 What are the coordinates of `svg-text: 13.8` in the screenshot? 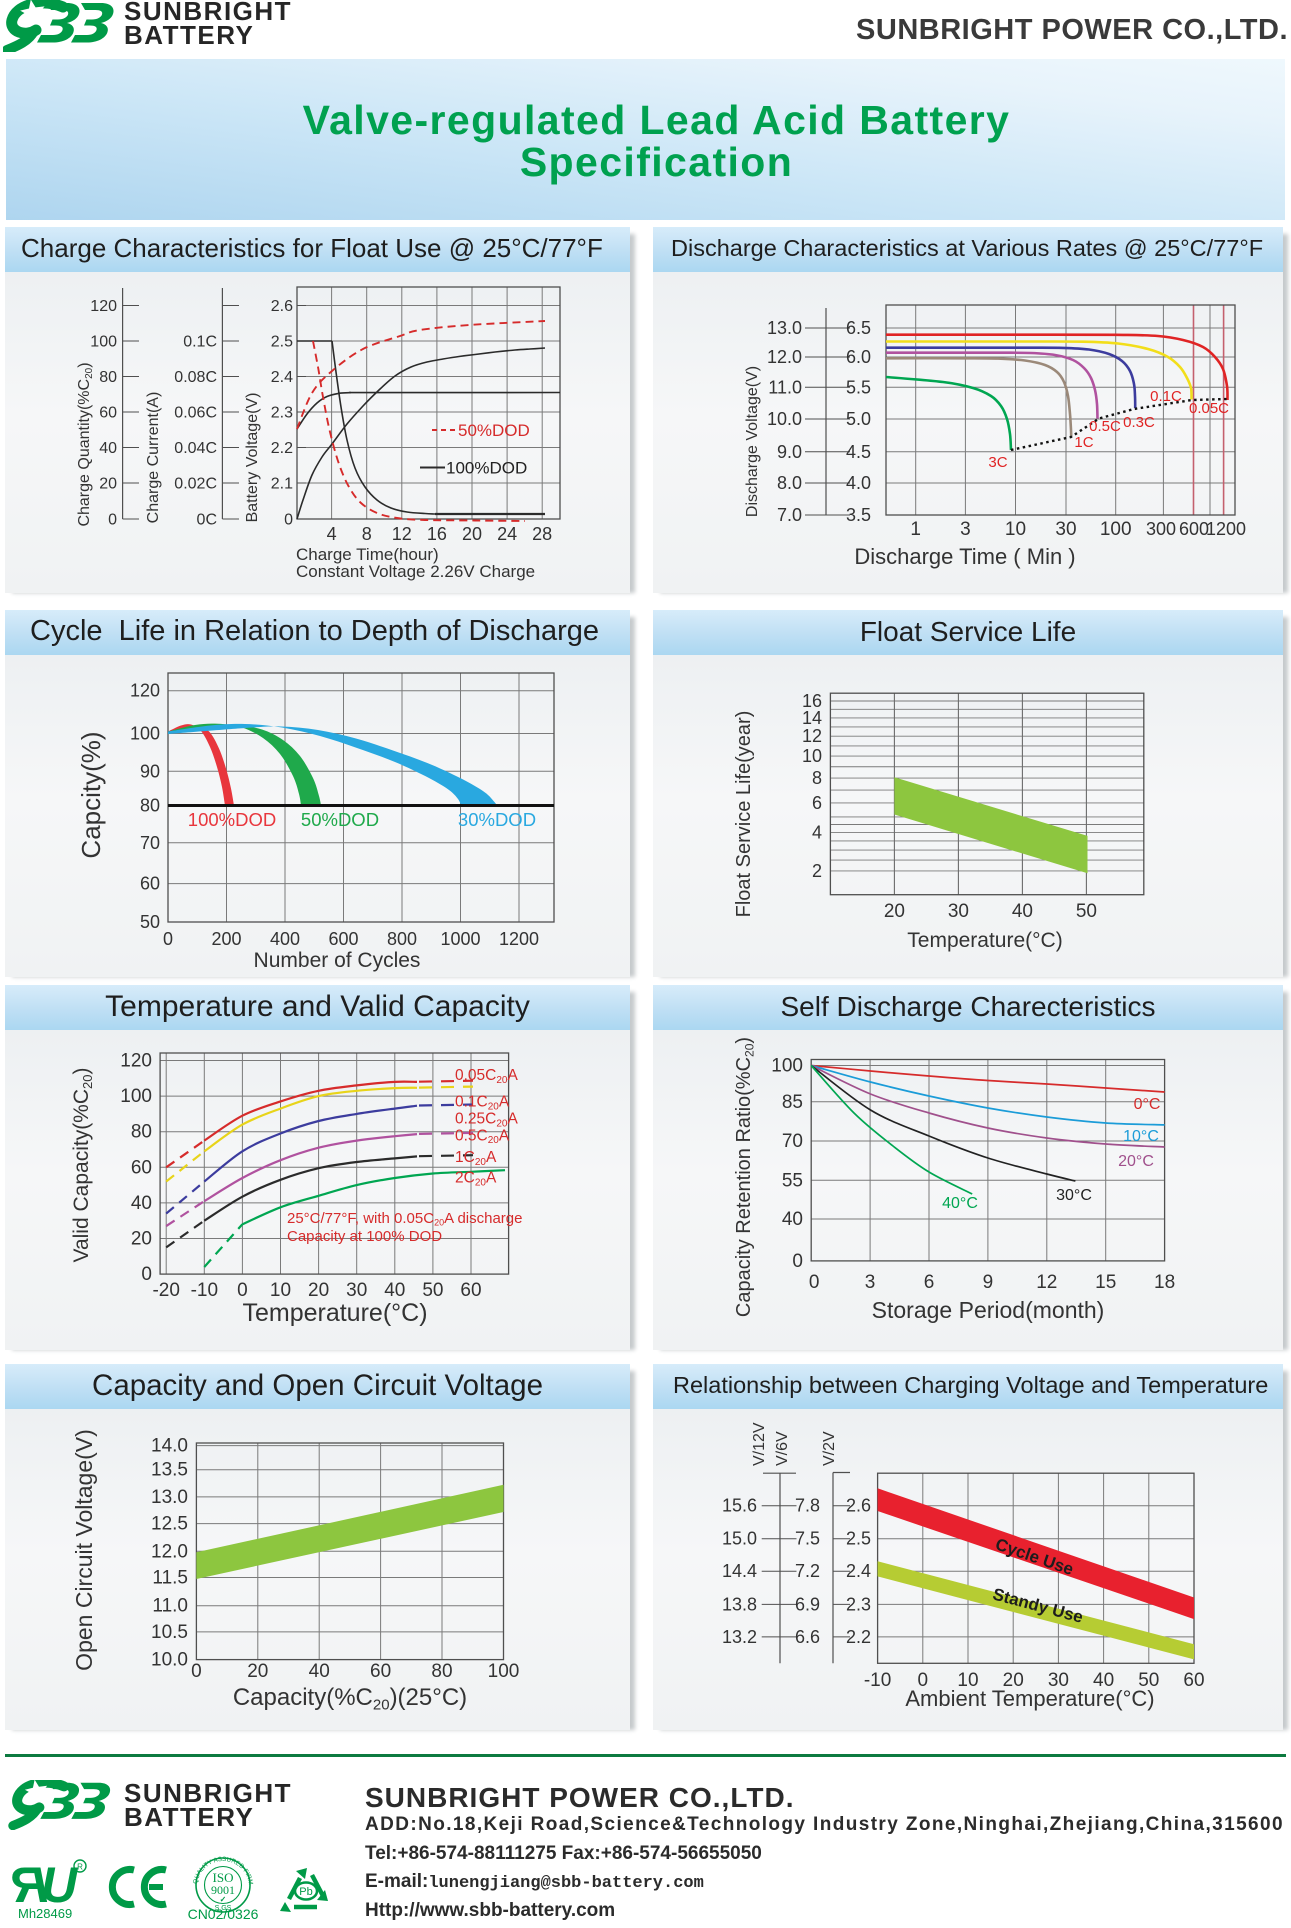 It's located at (739, 1604).